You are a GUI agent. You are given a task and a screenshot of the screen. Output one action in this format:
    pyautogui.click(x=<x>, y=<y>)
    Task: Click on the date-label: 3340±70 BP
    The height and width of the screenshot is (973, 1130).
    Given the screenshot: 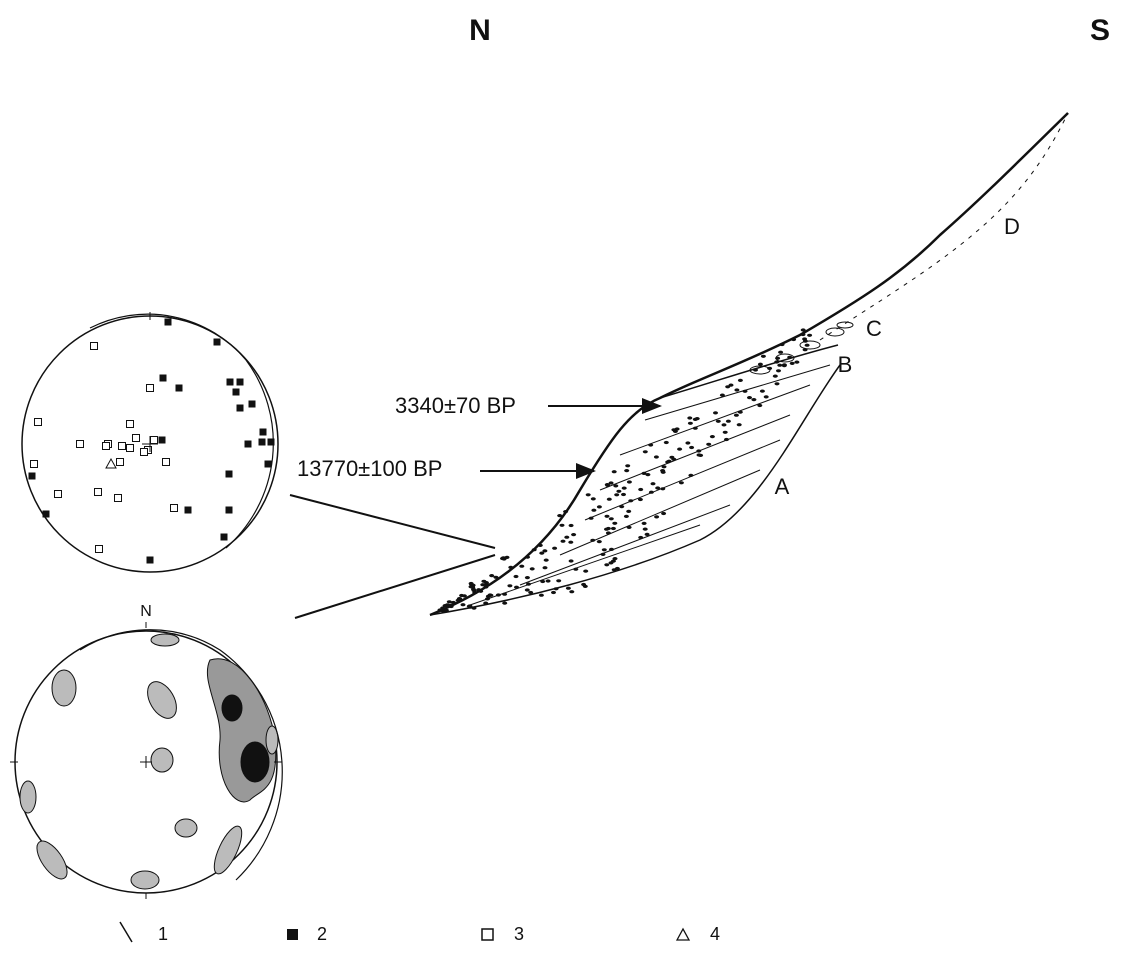 What is the action you would take?
    pyautogui.click(x=455, y=405)
    